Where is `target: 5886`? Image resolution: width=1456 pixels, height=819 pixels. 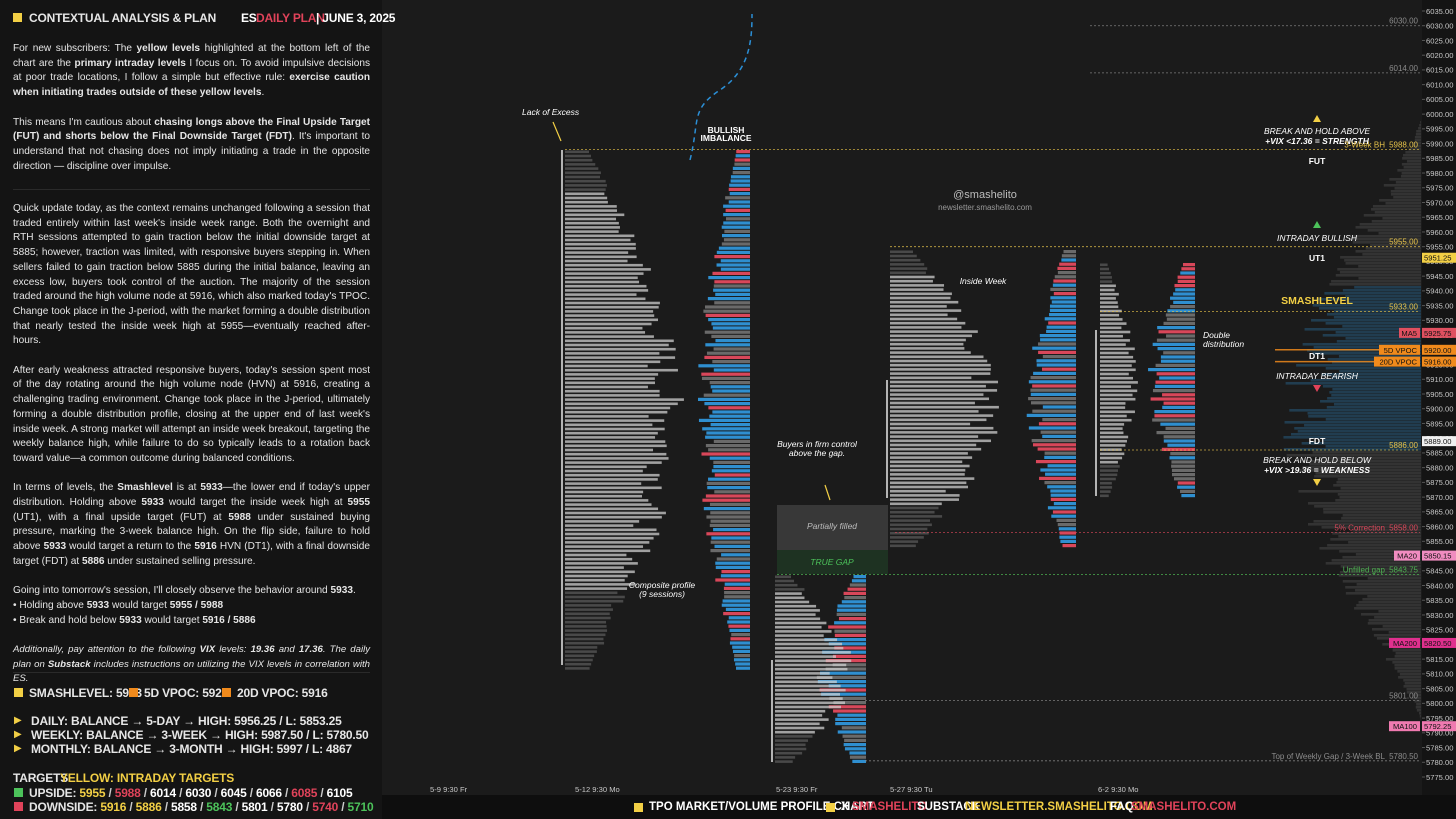
target: 5886 is located at coordinates (148, 807).